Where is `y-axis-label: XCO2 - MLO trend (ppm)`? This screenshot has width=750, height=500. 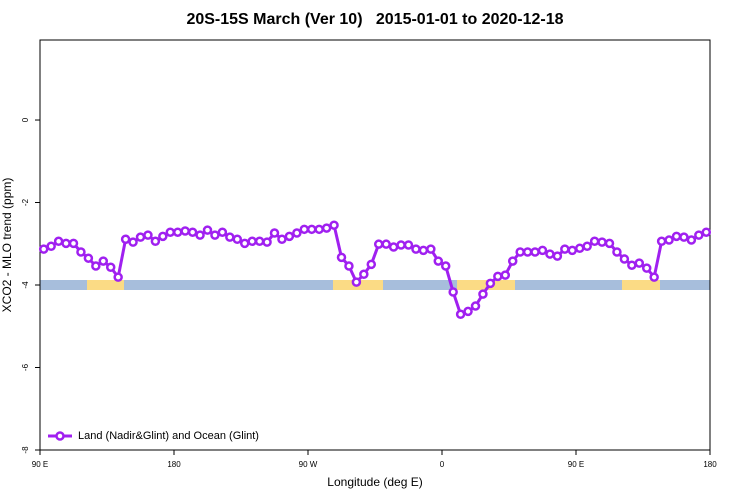 y-axis-label: XCO2 - MLO trend (ppm) is located at coordinates (7, 245).